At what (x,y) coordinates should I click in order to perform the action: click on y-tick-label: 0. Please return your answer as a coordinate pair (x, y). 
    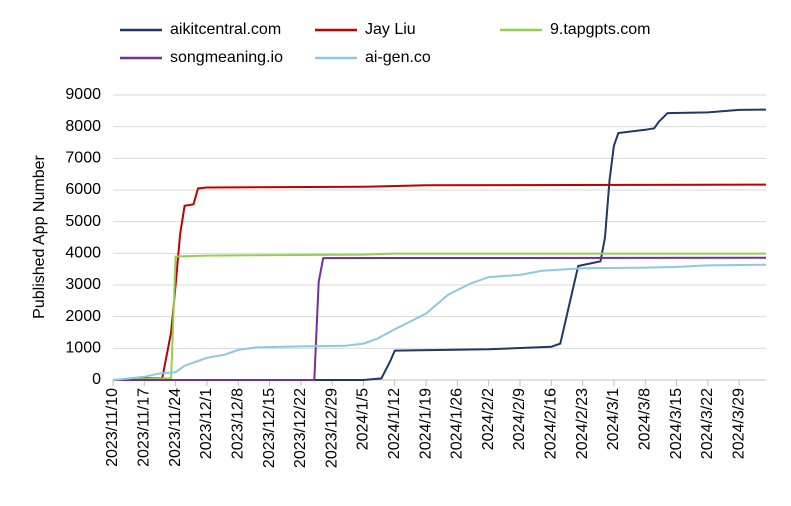
    Looking at the image, I should click on (96, 379).